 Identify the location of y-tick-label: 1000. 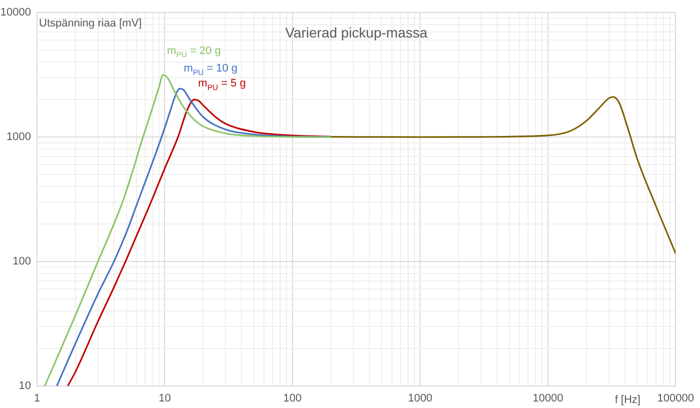
(18, 137).